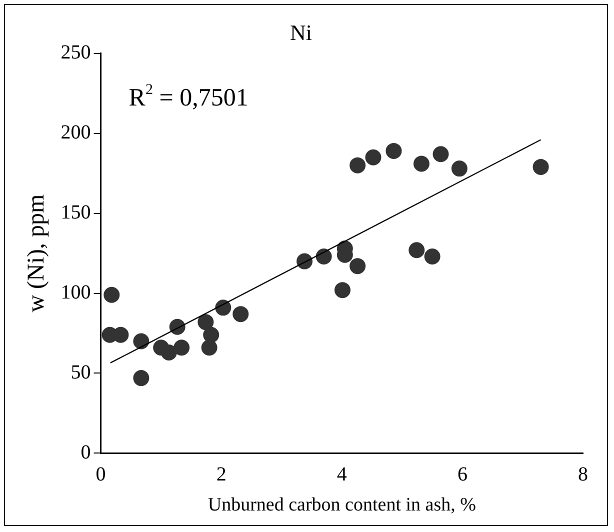  What do you see at coordinates (341, 474) in the screenshot?
I see `x-tick-label: 4` at bounding box center [341, 474].